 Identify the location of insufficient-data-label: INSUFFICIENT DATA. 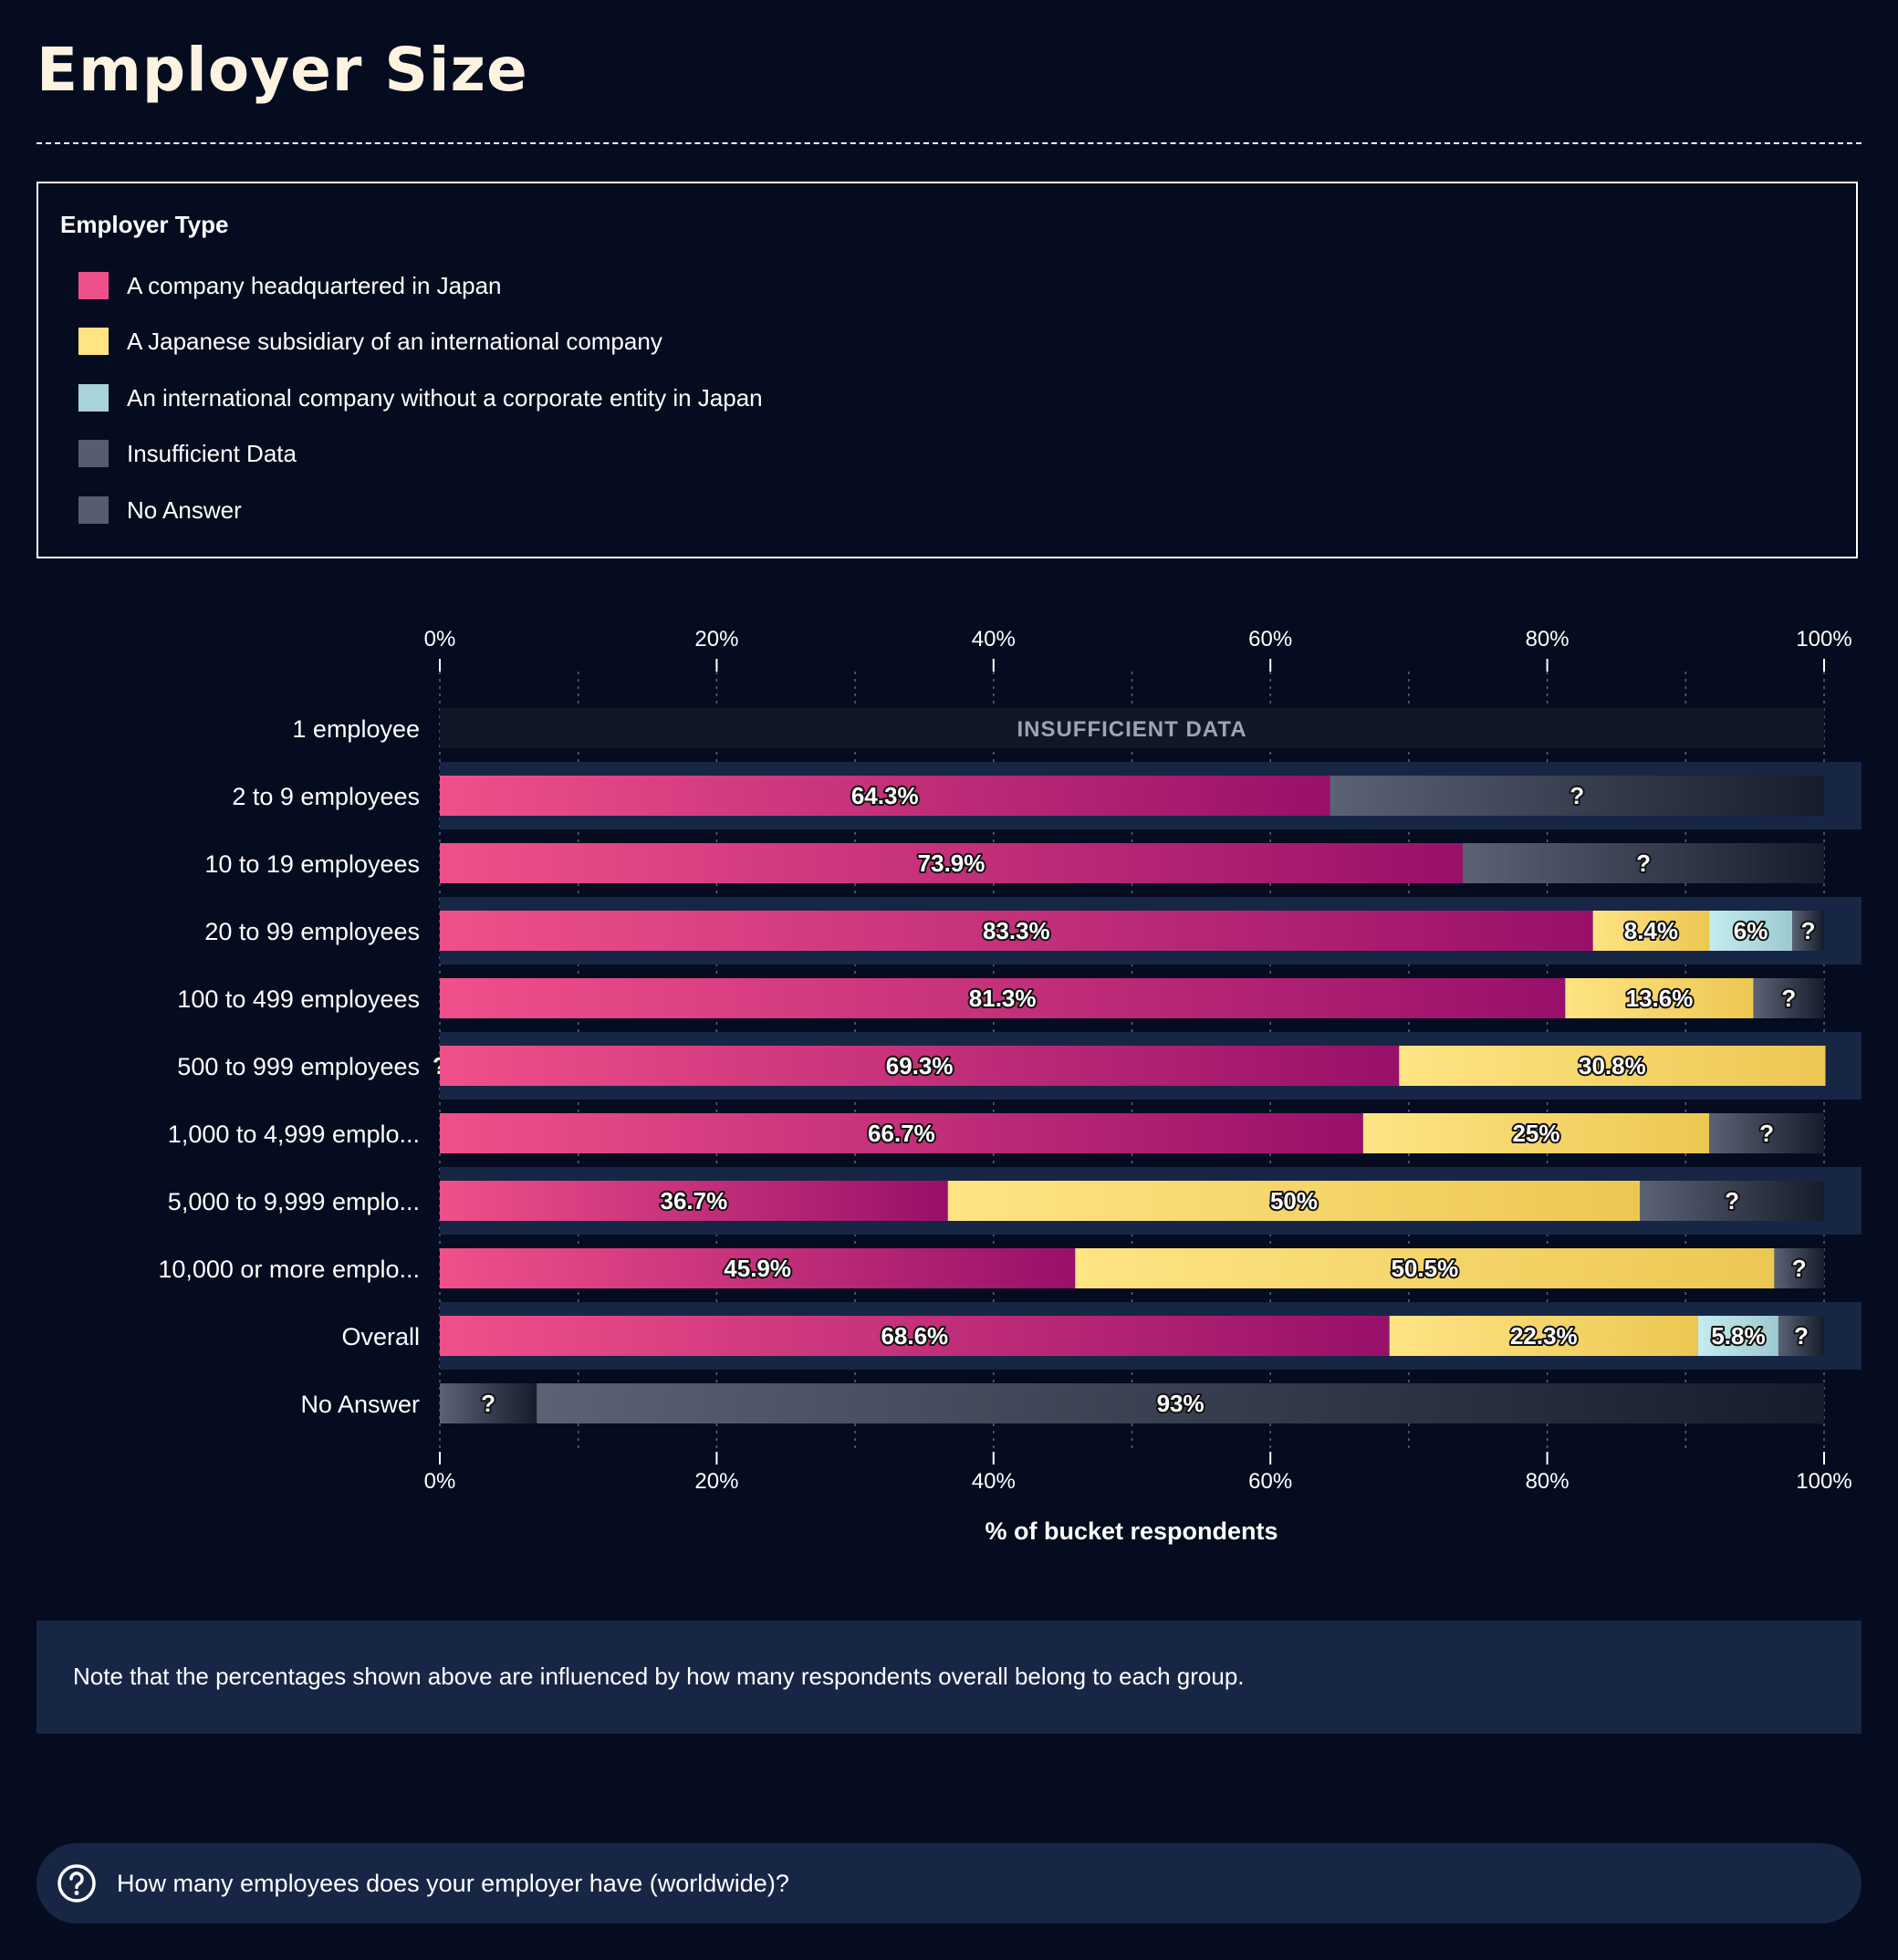
(1131, 729).